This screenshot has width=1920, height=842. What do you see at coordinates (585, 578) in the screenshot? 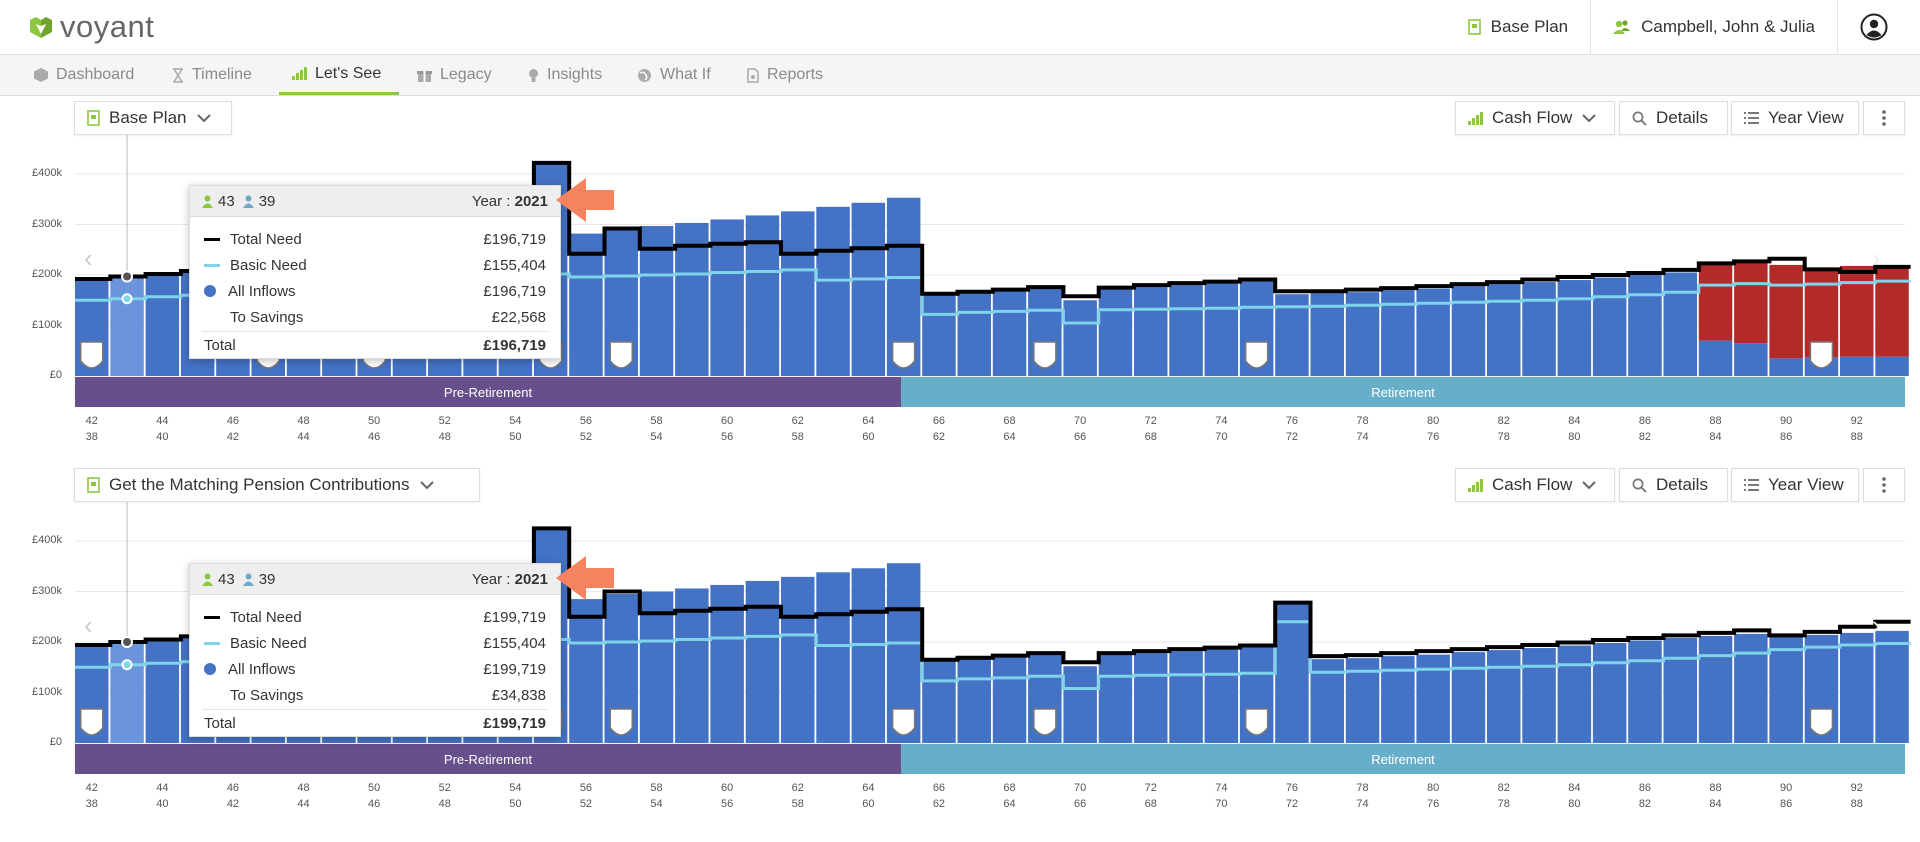
I see `annotation-arrow-icon` at bounding box center [585, 578].